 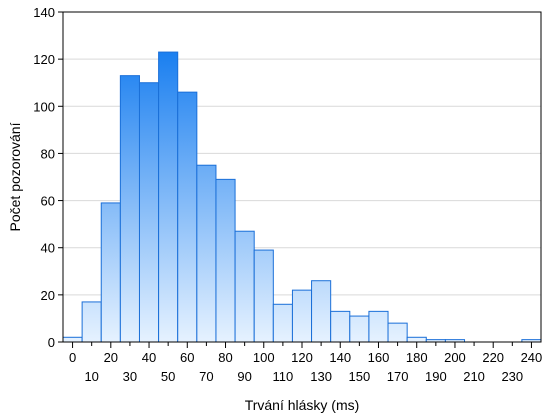 I want to click on x-tick-label: 190, so click(x=436, y=376).